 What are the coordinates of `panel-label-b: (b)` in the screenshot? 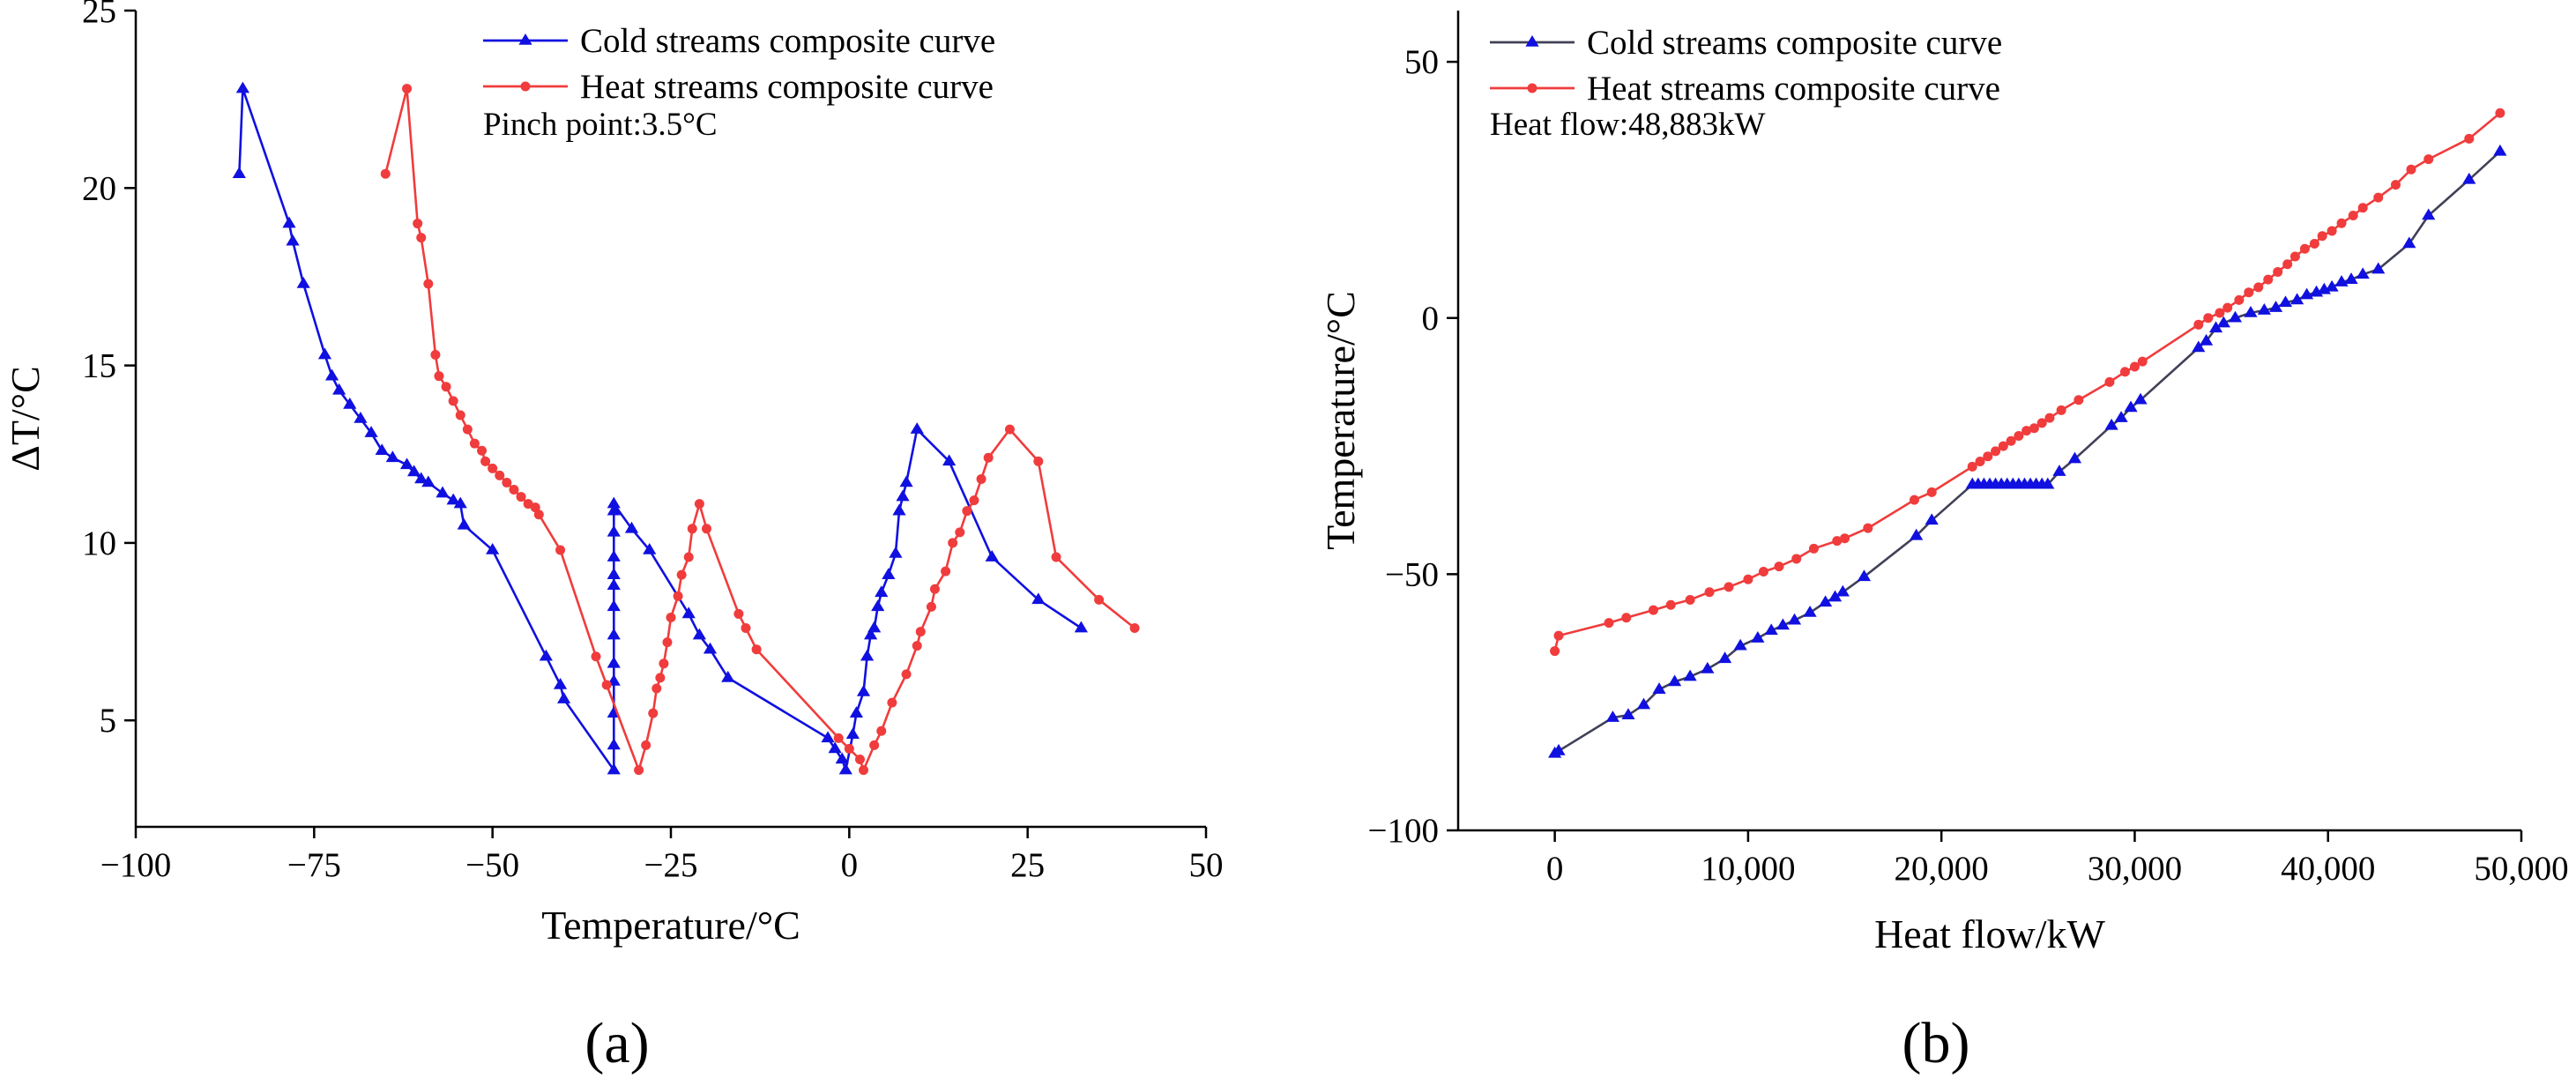 It's located at (1936, 1043).